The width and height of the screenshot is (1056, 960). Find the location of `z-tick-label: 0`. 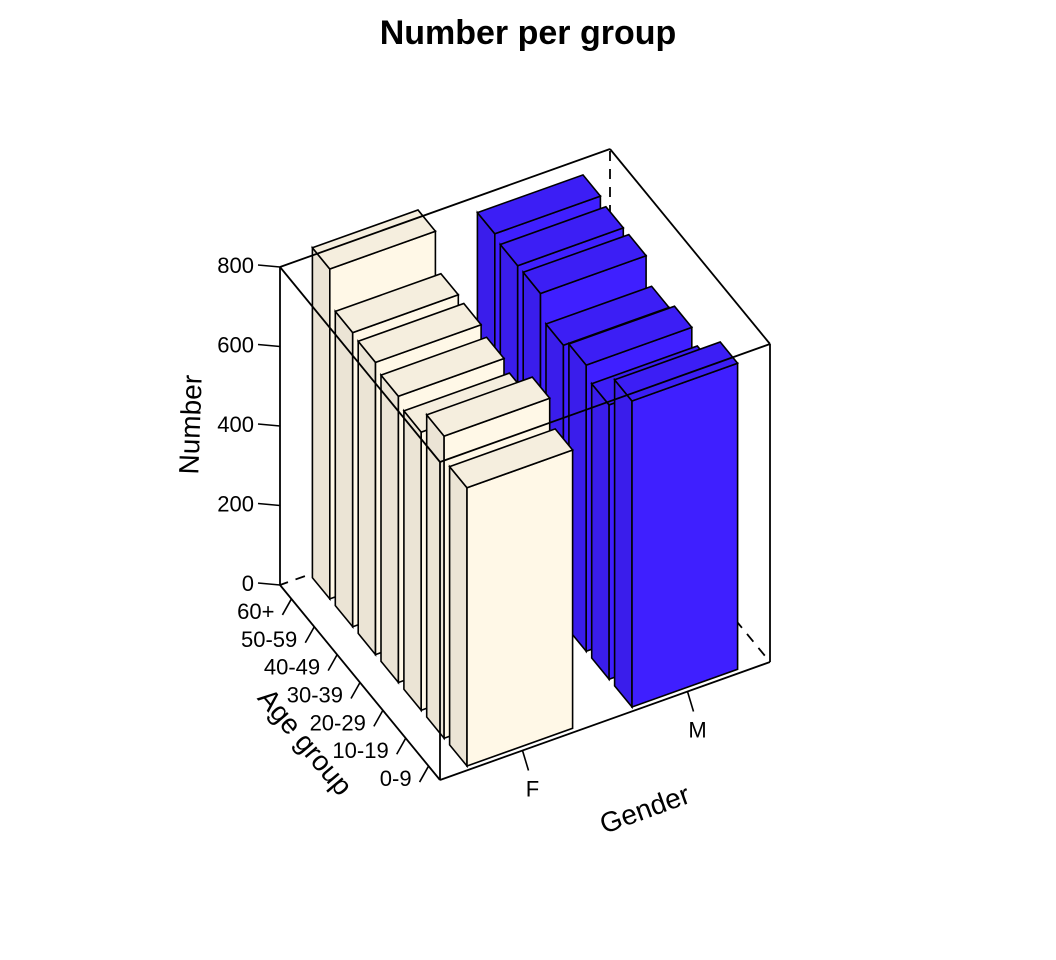

z-tick-label: 0 is located at coordinates (248, 583).